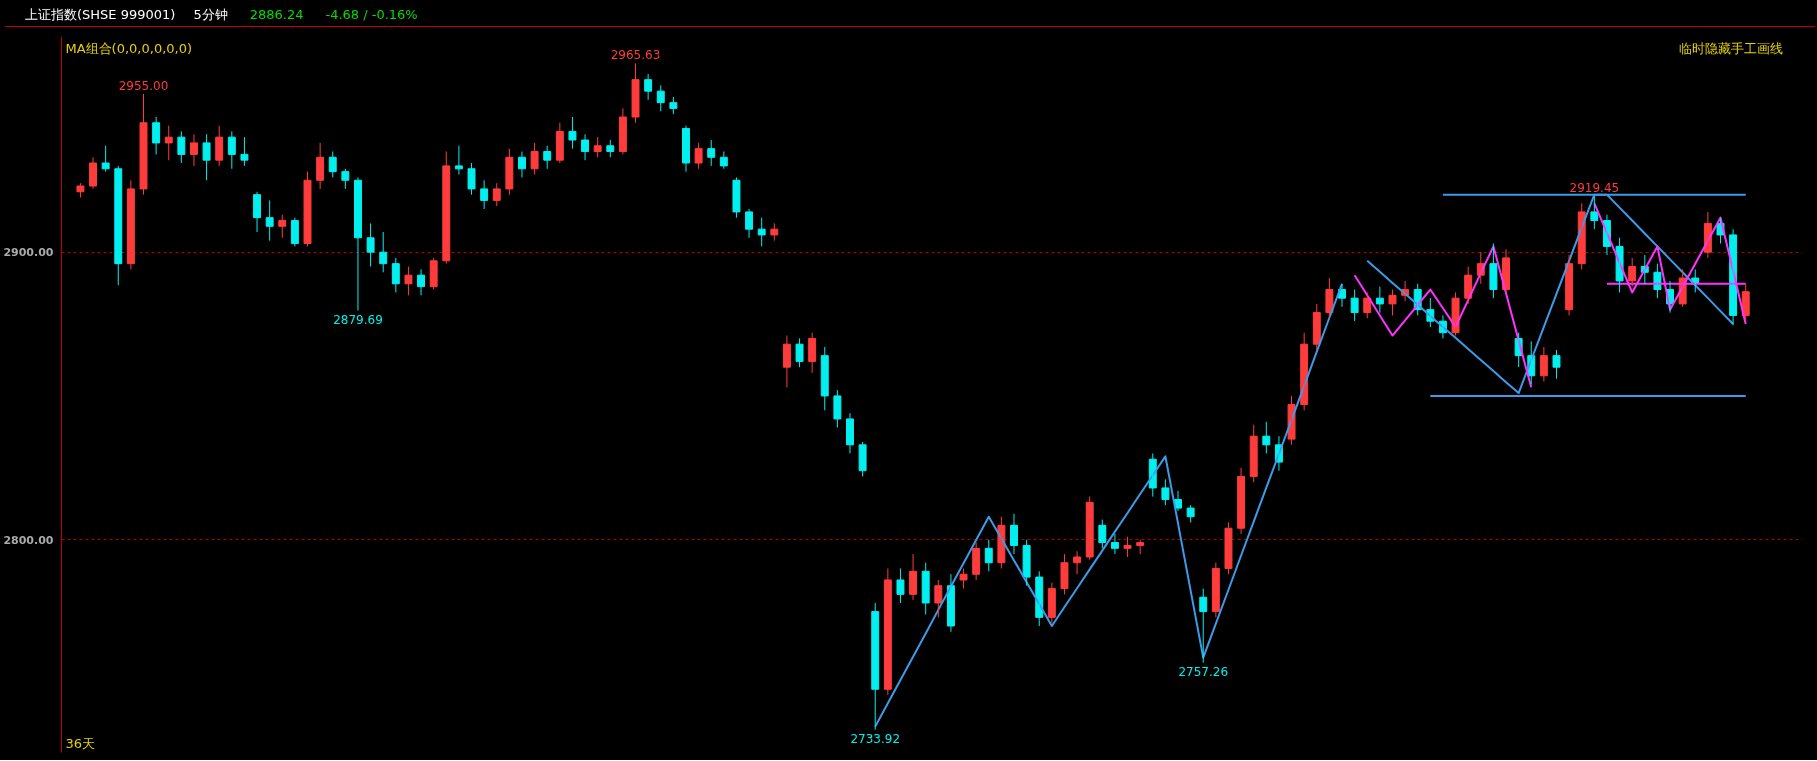 This screenshot has width=1817, height=761. I want to click on annotation: 2757.26, so click(1203, 671).